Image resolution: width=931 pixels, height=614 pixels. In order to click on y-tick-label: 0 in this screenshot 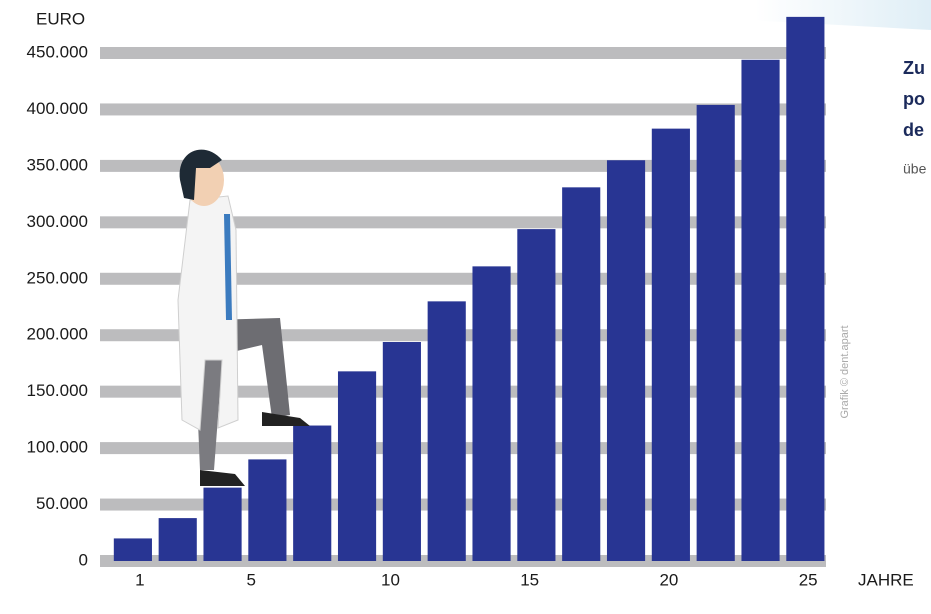, I will do `click(83, 559)`.